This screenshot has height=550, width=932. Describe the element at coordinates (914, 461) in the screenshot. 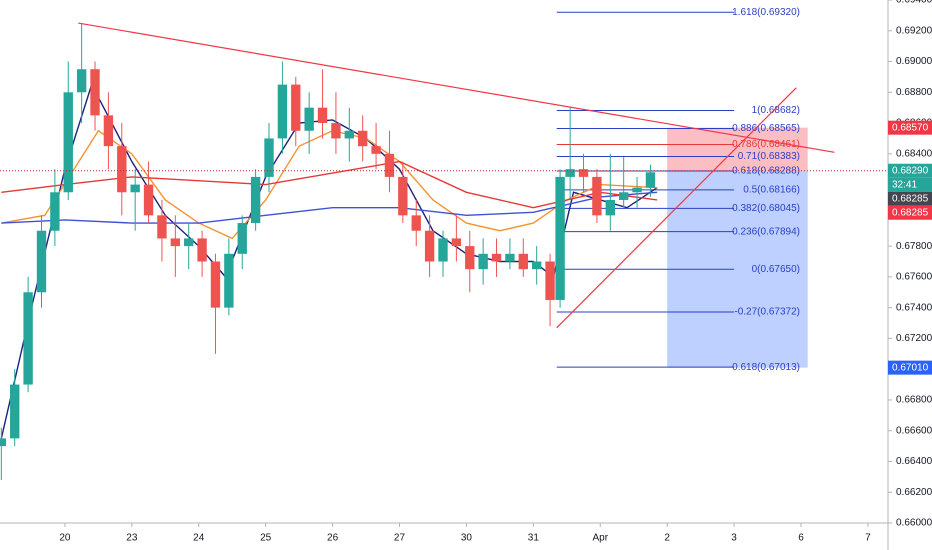

I see `y-tick-label: 0.66400` at that location.